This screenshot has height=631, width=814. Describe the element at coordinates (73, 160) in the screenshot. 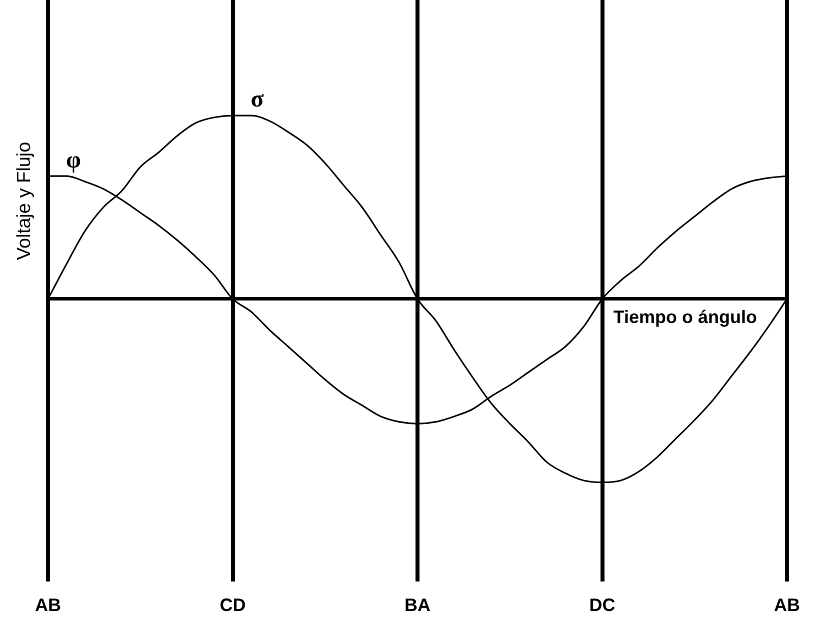

I see `series-label: φ` at that location.